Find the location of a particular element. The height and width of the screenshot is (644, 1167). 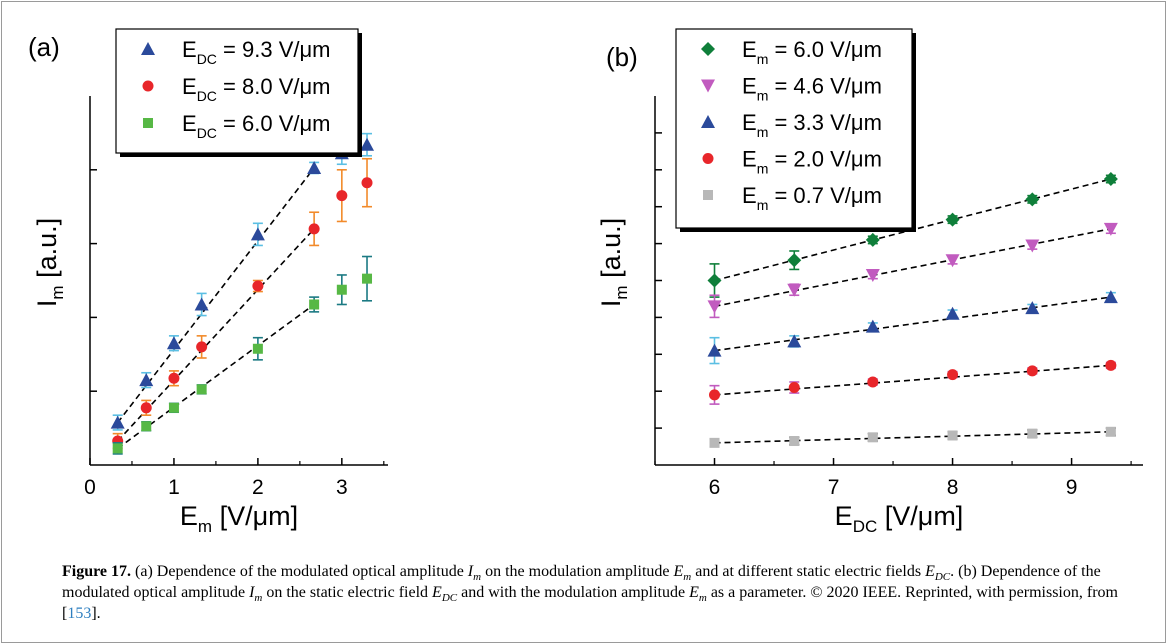

caption-part: on the modulation amplitude is located at coordinates (577, 571).